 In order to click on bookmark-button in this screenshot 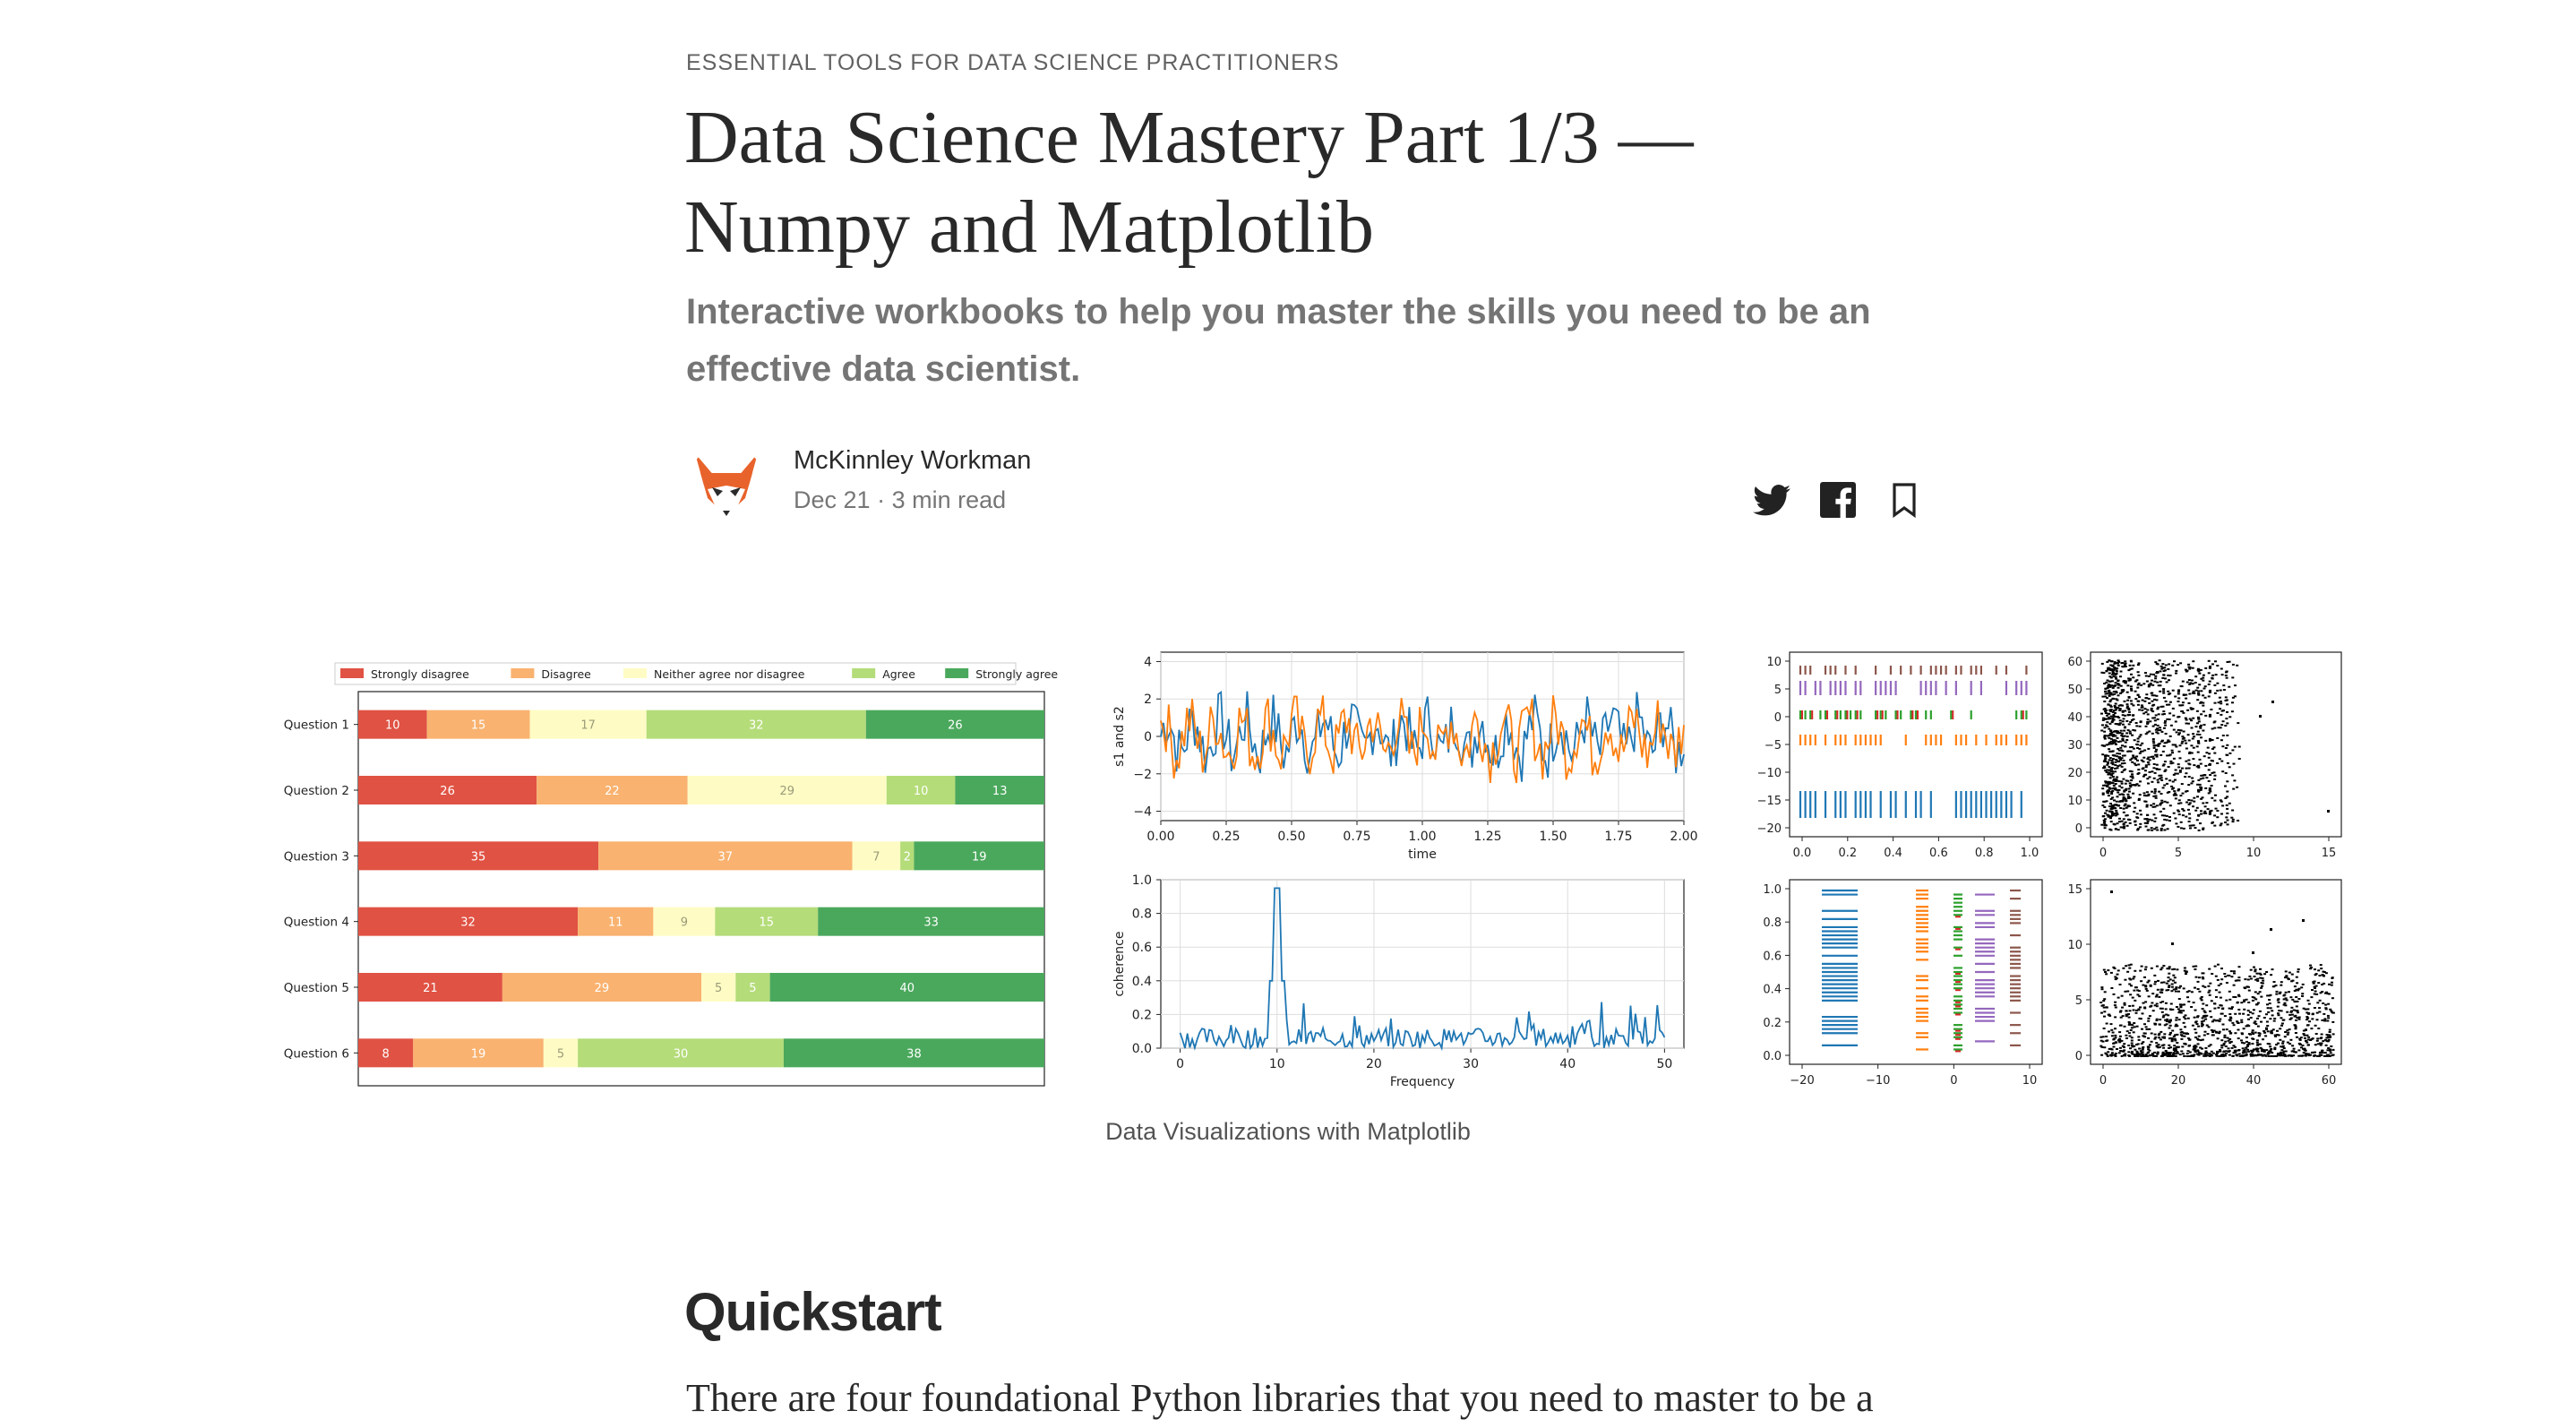, I will do `click(1904, 499)`.